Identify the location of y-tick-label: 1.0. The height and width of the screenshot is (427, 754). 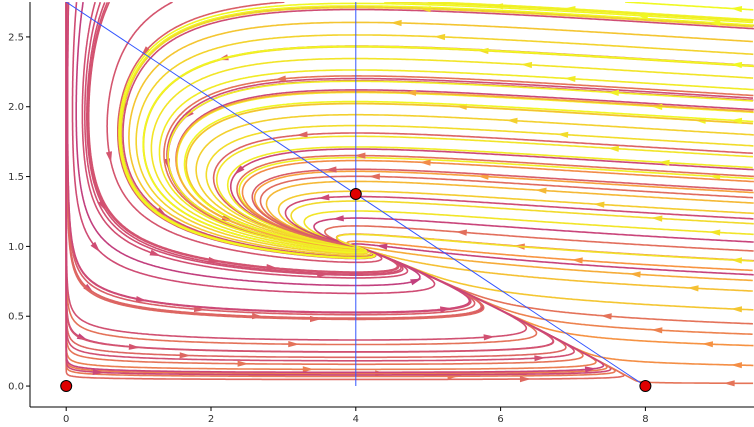
(16, 247).